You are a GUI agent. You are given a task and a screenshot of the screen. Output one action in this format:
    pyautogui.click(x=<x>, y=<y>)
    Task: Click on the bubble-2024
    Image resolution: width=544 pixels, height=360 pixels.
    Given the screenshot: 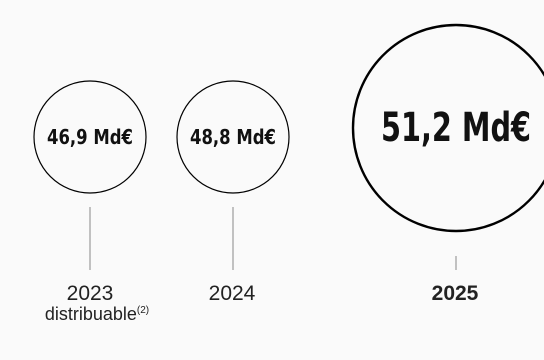 What is the action you would take?
    pyautogui.click(x=233, y=137)
    